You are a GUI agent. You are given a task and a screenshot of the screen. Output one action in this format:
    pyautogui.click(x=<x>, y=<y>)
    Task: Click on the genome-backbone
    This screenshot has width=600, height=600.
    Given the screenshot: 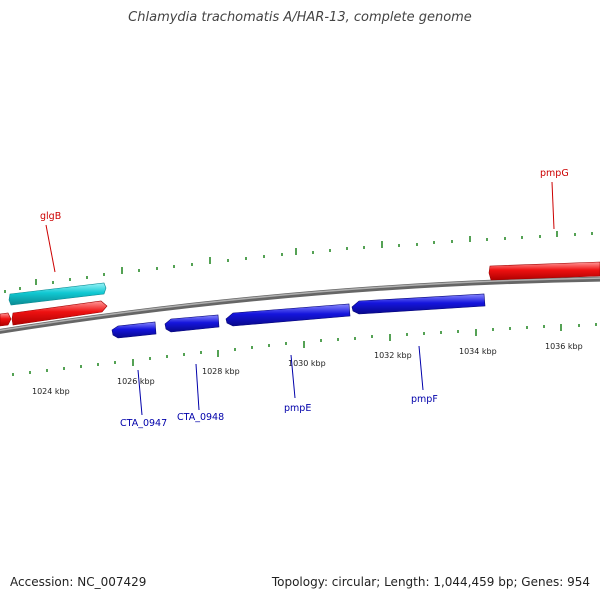 What is the action you would take?
    pyautogui.click(x=300, y=305)
    